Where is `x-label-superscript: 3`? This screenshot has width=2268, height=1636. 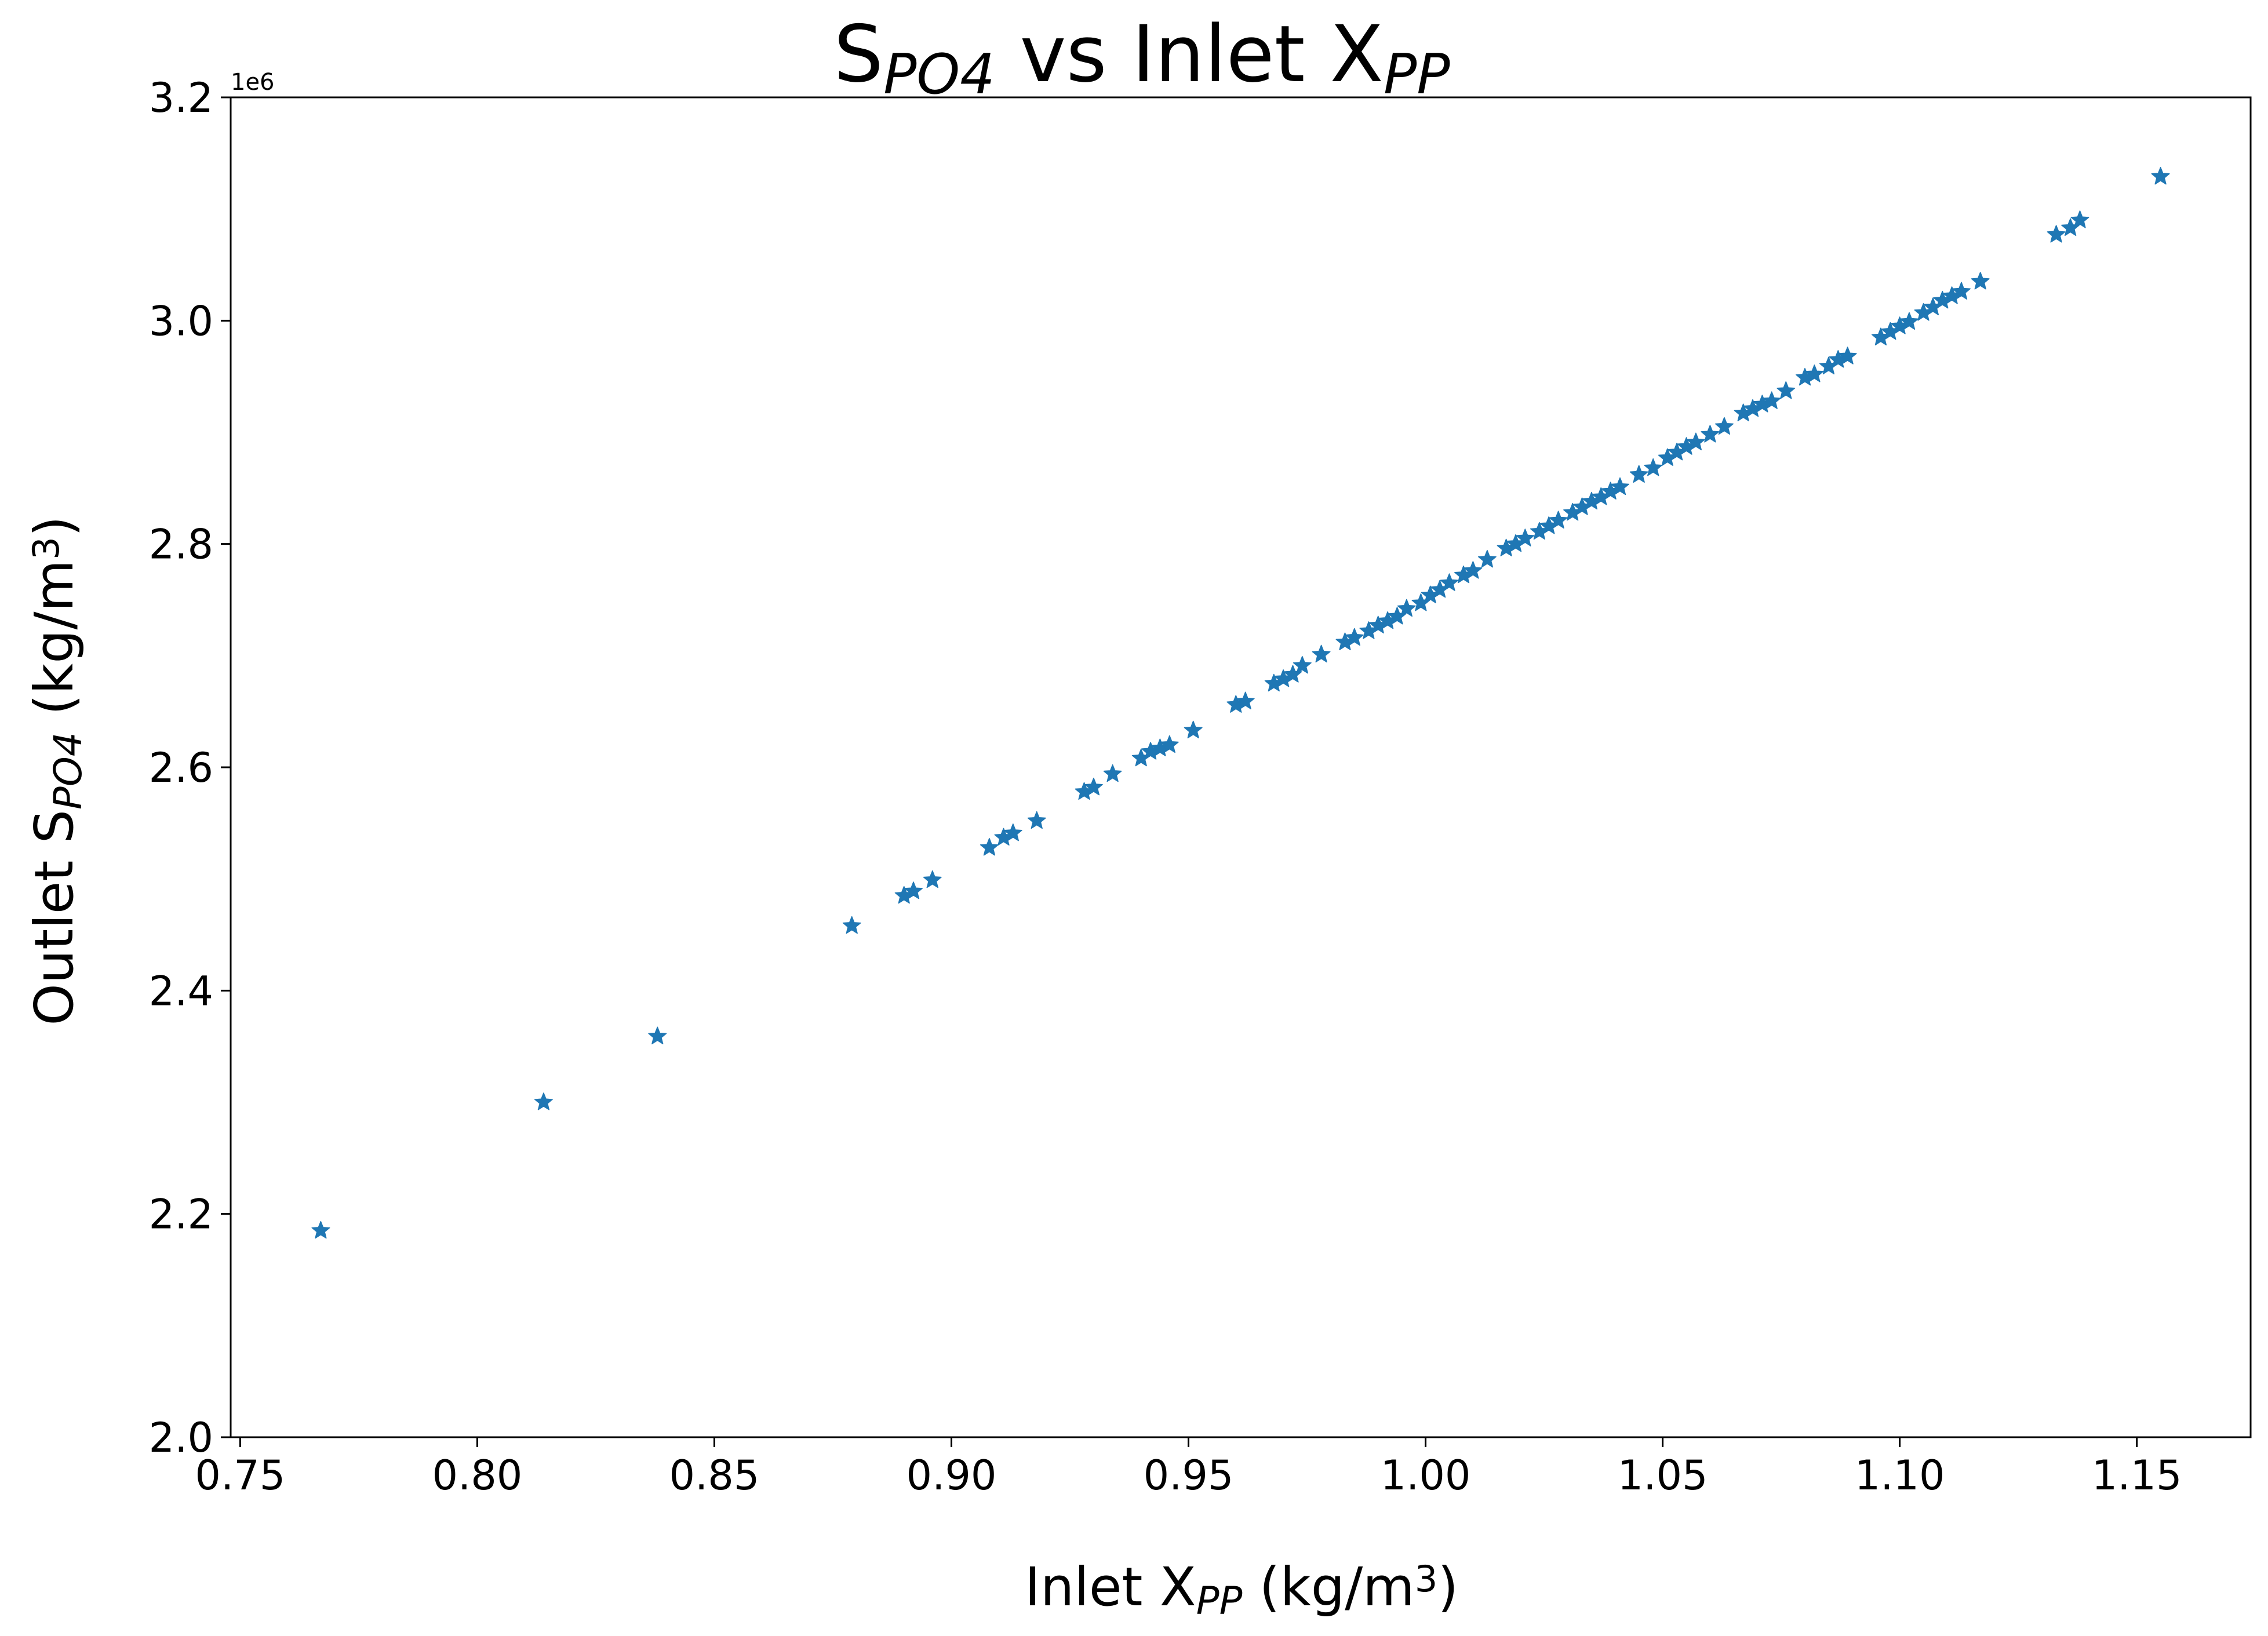 x-label-superscript: 3 is located at coordinates (1426, 1579).